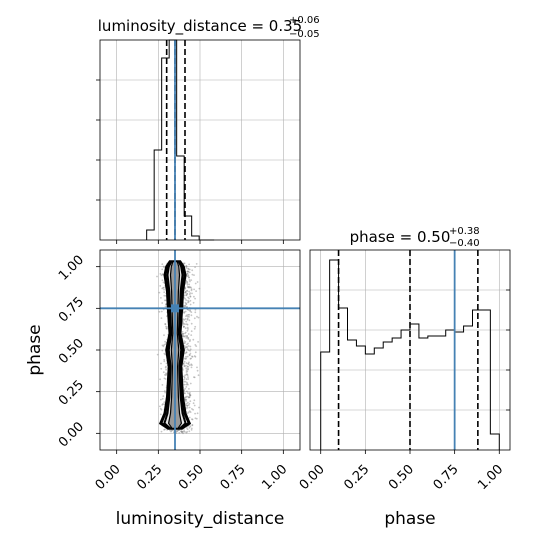 Image resolution: width=550 pixels, height=550 pixels. Describe the element at coordinates (71, 268) in the screenshot. I see `y-tick-label: 1.00` at that location.